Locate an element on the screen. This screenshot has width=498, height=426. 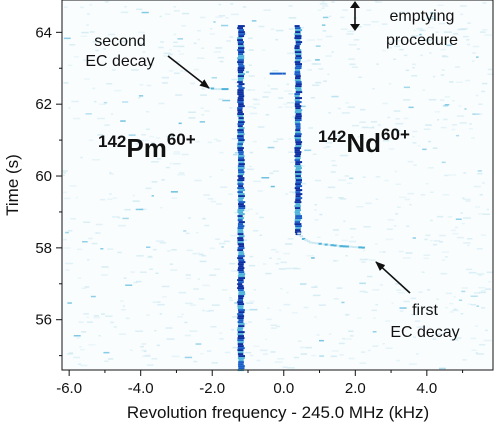
y-tick-label: 64 is located at coordinates (43, 32).